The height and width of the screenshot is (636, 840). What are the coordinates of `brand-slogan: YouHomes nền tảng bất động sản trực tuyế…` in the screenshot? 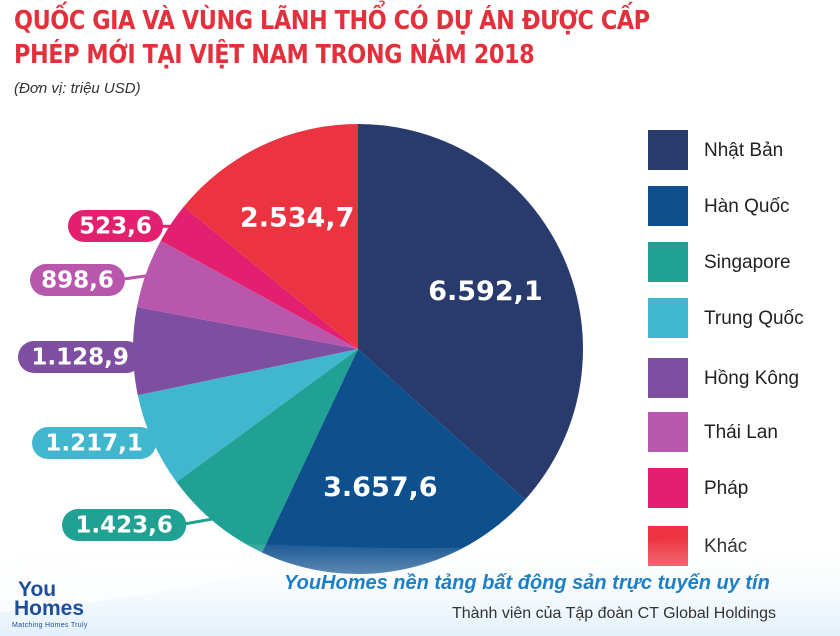 It's located at (527, 583).